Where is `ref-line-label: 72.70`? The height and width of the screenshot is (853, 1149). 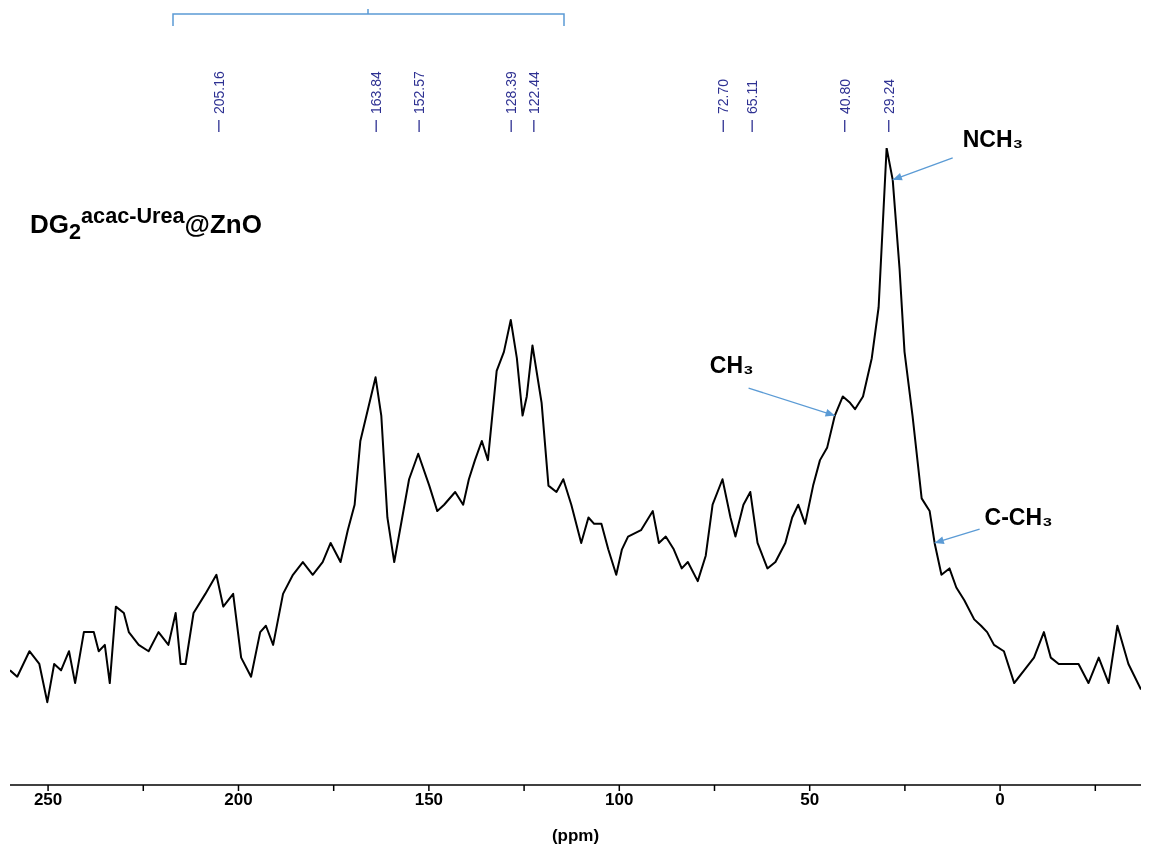 ref-line-label: 72.70 is located at coordinates (723, 96).